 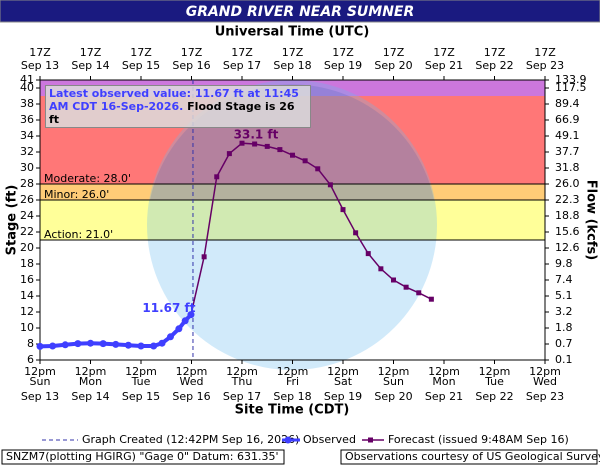 What do you see at coordinates (197, 285) in the screenshot?
I see `forecast-connector` at bounding box center [197, 285].